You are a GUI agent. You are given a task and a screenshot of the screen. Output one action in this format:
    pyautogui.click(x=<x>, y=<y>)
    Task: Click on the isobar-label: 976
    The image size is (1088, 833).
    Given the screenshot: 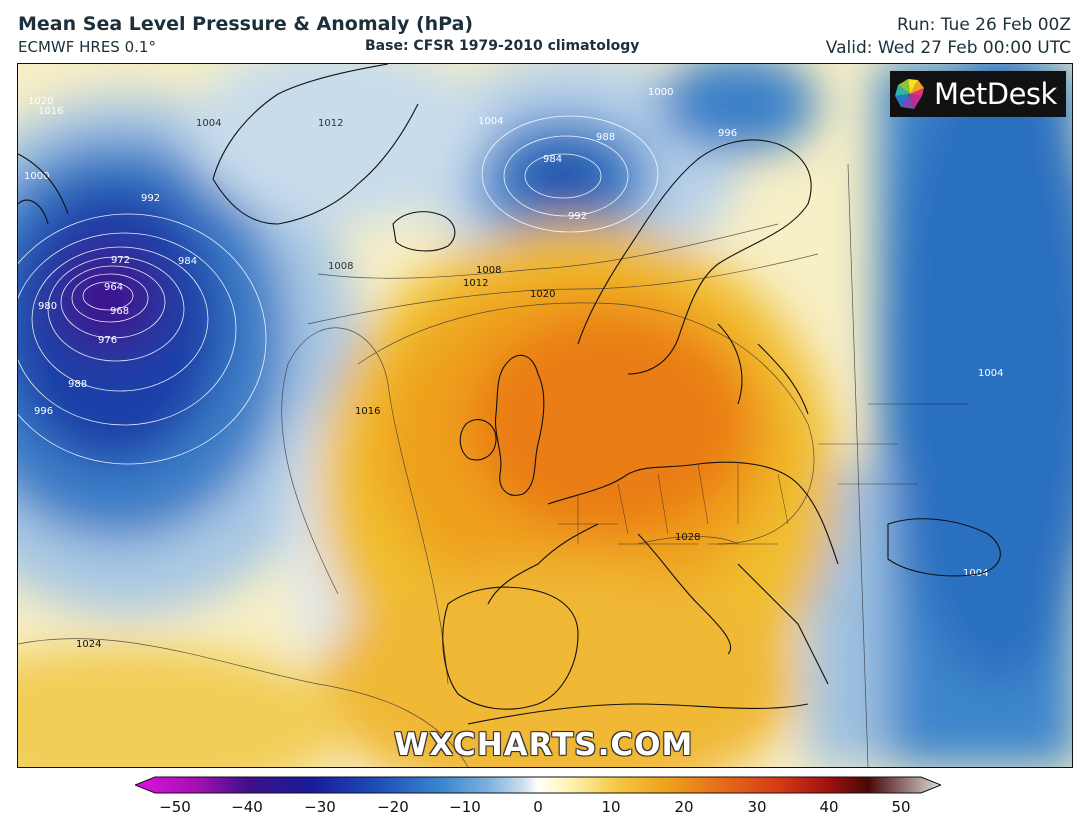 What is the action you would take?
    pyautogui.click(x=107, y=340)
    